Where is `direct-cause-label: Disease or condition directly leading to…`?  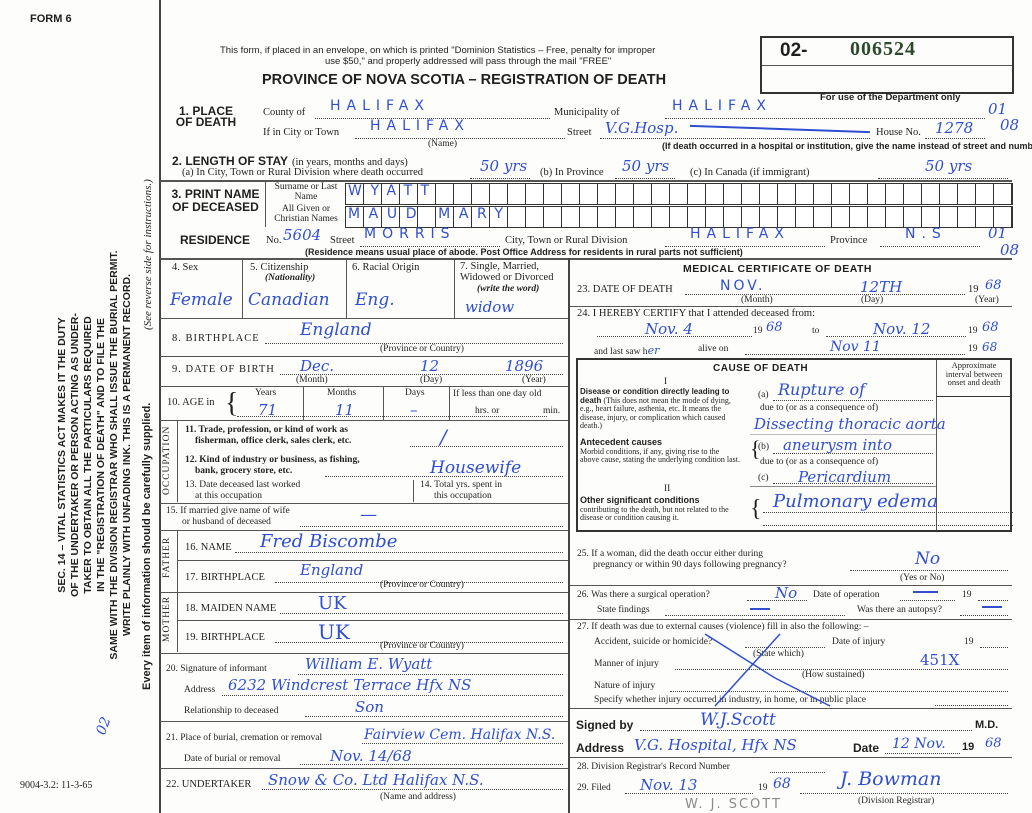 direct-cause-label: Disease or condition directly leading to… is located at coordinates (655, 408).